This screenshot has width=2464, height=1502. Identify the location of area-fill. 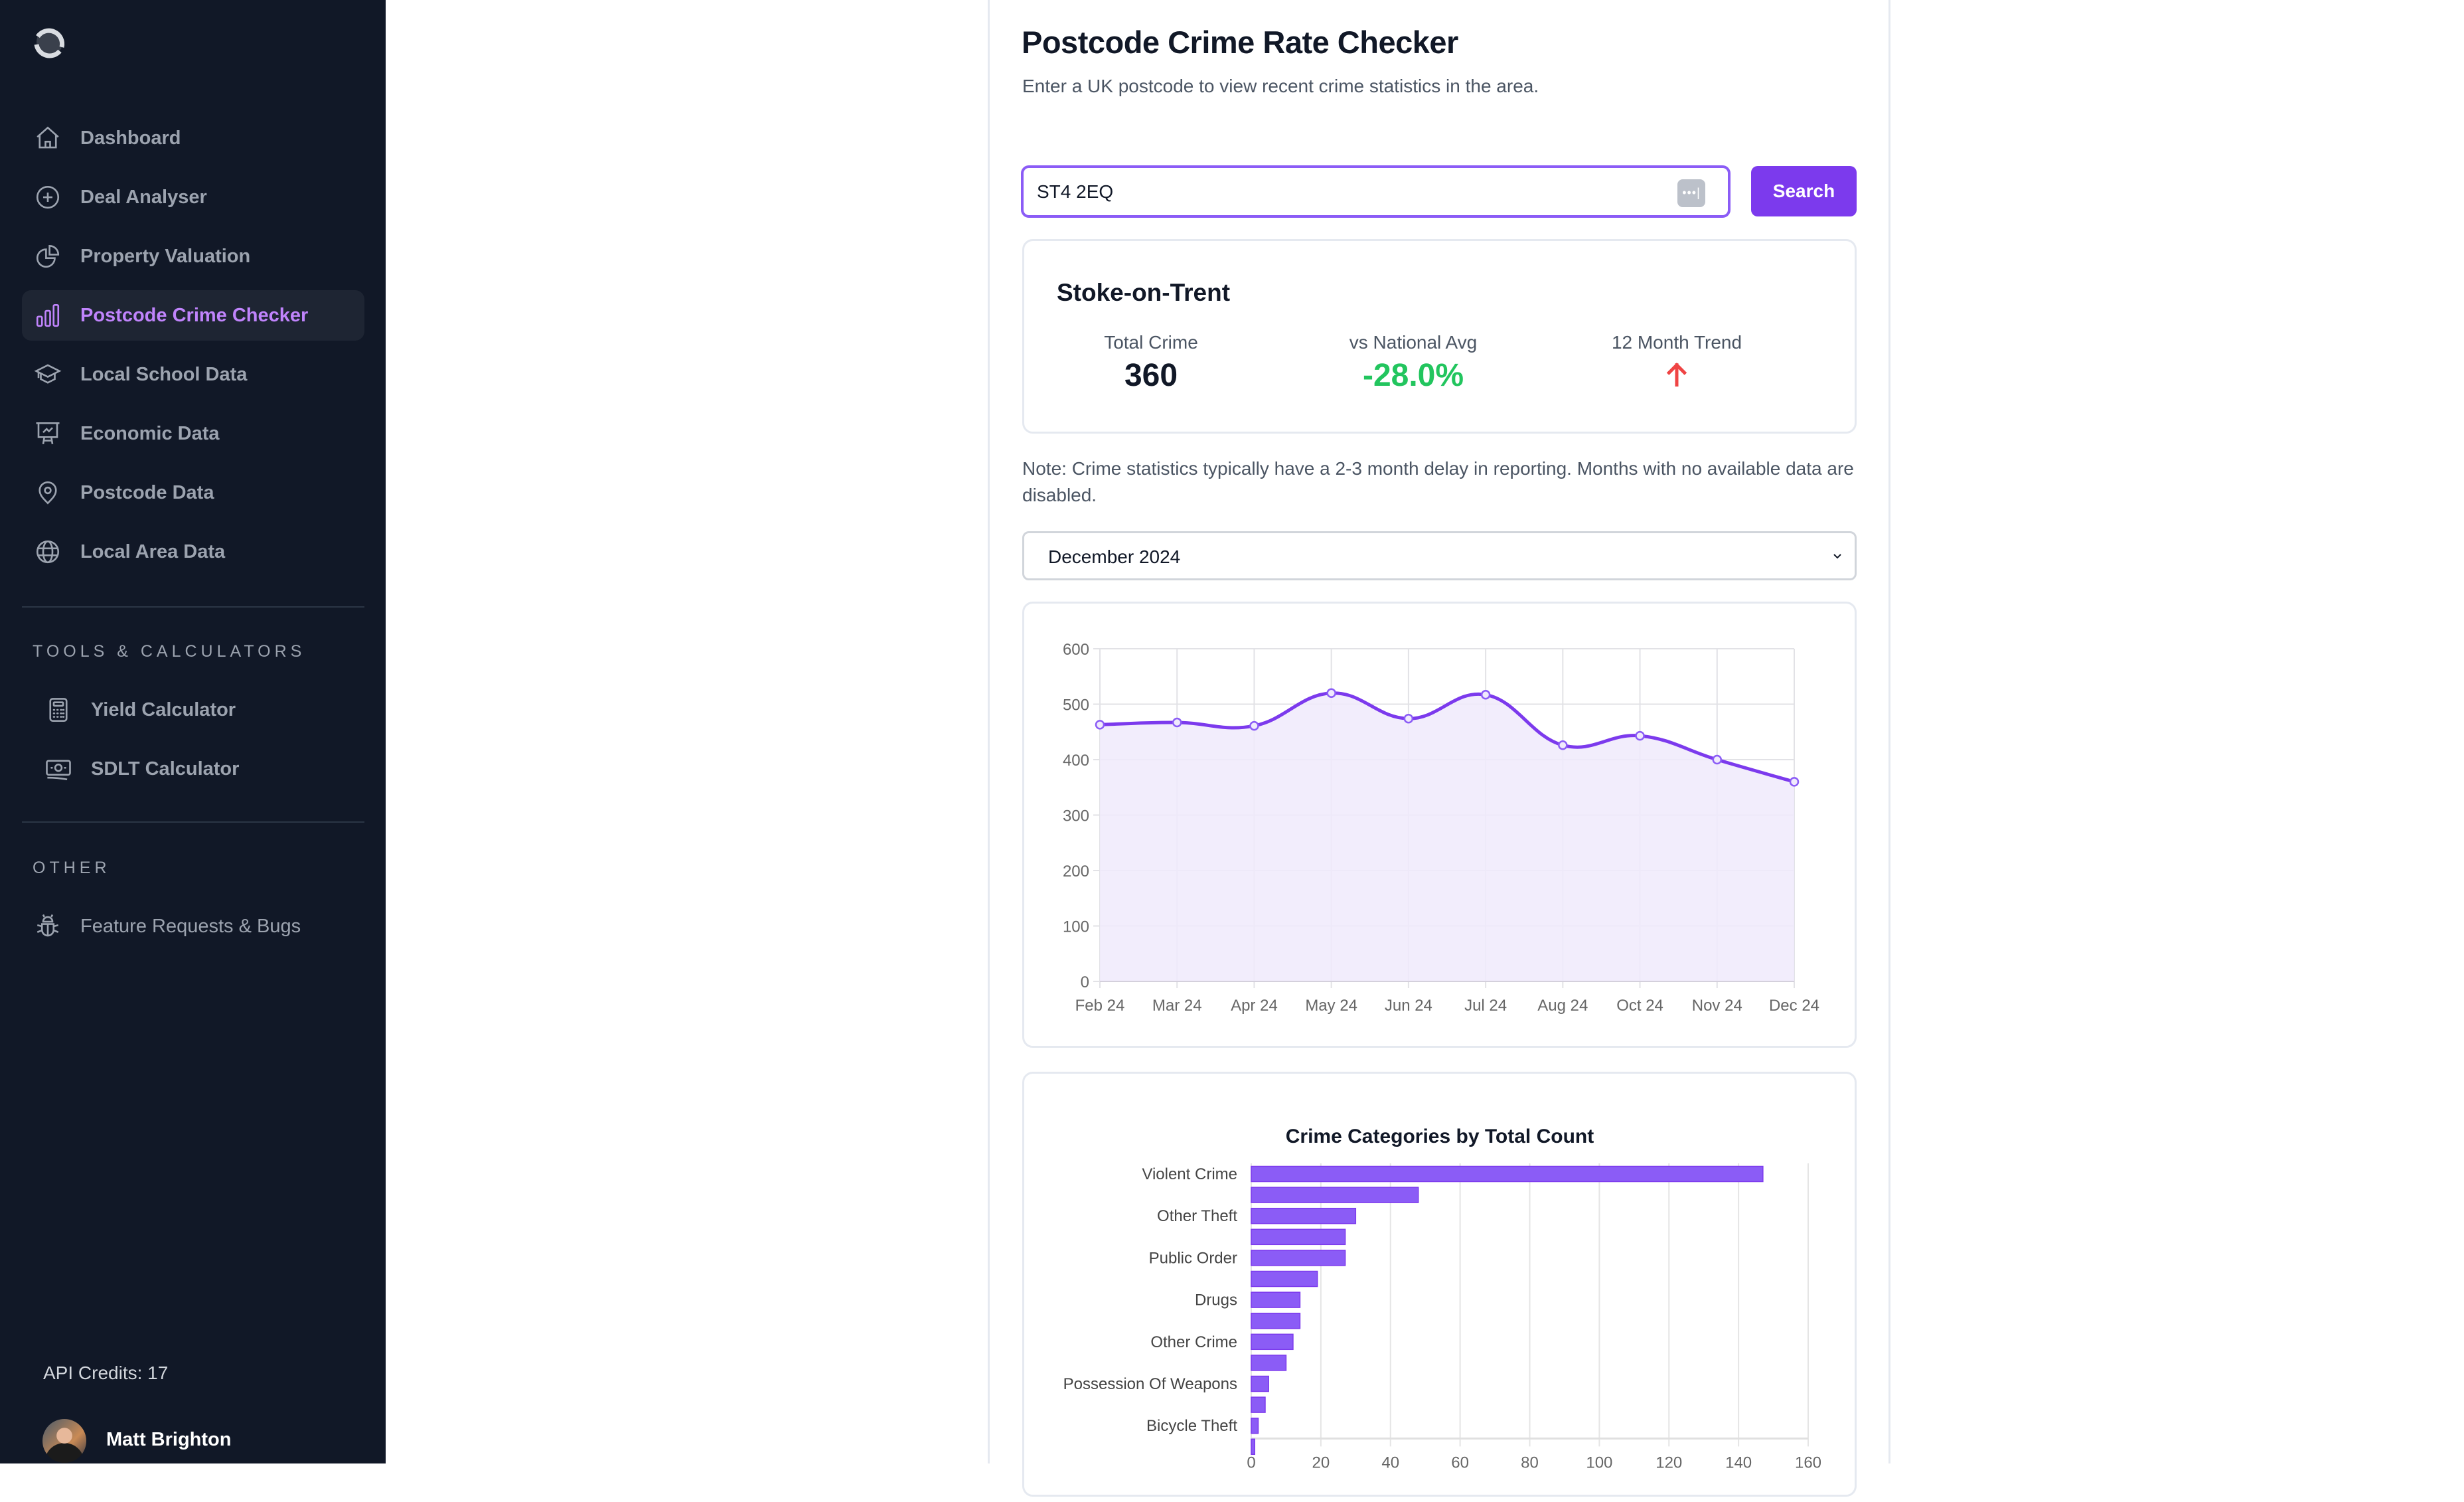
(1447, 837).